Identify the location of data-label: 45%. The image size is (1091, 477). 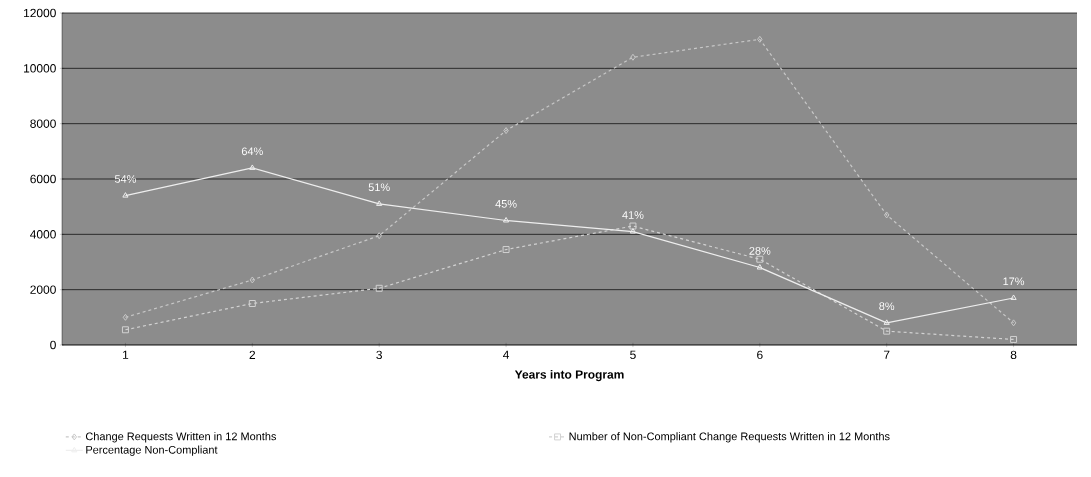
(506, 204).